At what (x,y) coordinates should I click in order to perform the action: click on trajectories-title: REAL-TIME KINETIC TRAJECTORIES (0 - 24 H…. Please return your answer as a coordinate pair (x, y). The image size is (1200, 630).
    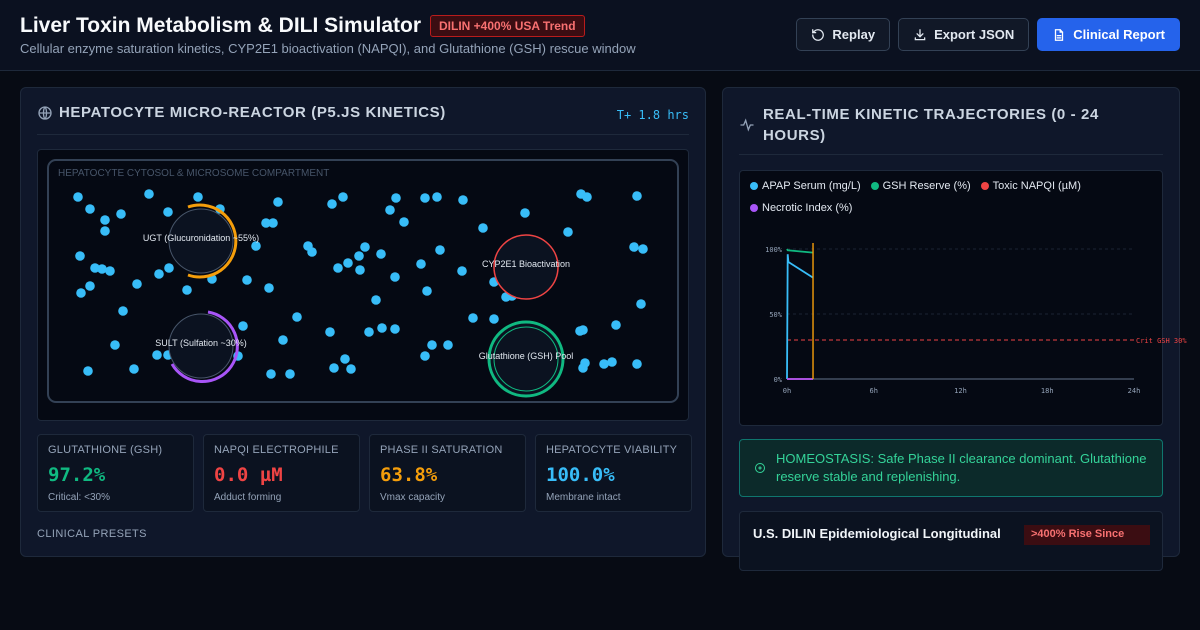
    Looking at the image, I should click on (931, 125).